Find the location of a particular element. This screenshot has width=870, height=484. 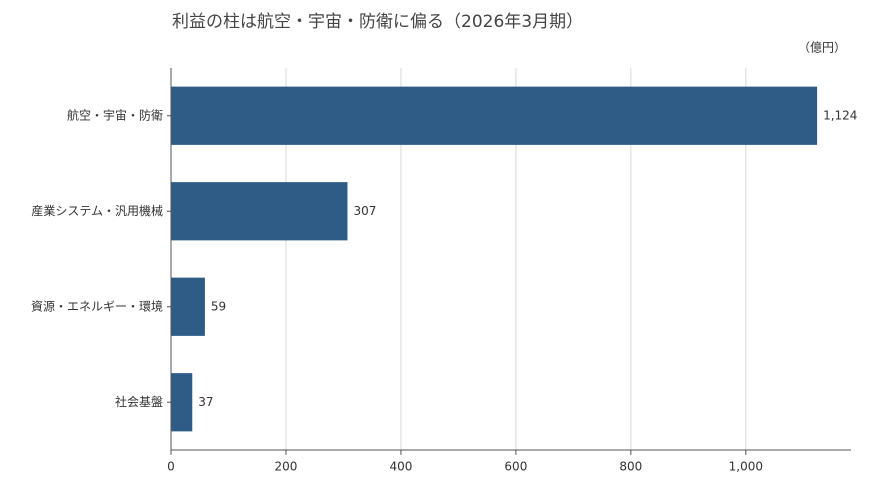

y-tick-label: 社会基盤 is located at coordinates (139, 401).